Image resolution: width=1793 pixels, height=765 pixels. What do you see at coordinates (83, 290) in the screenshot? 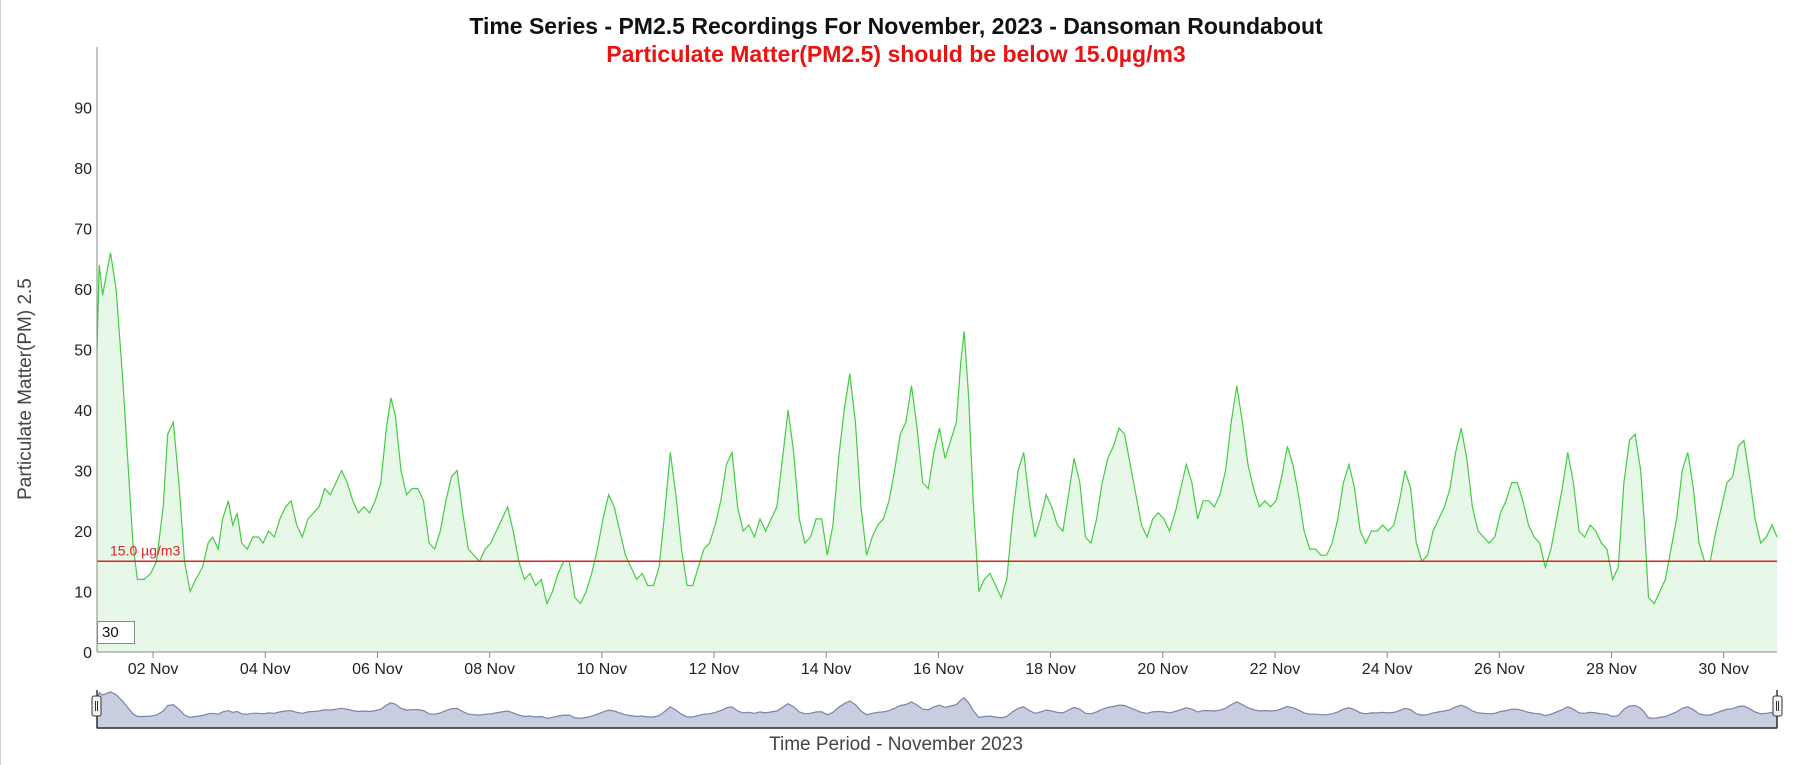
I see `y-tick-label: 60` at bounding box center [83, 290].